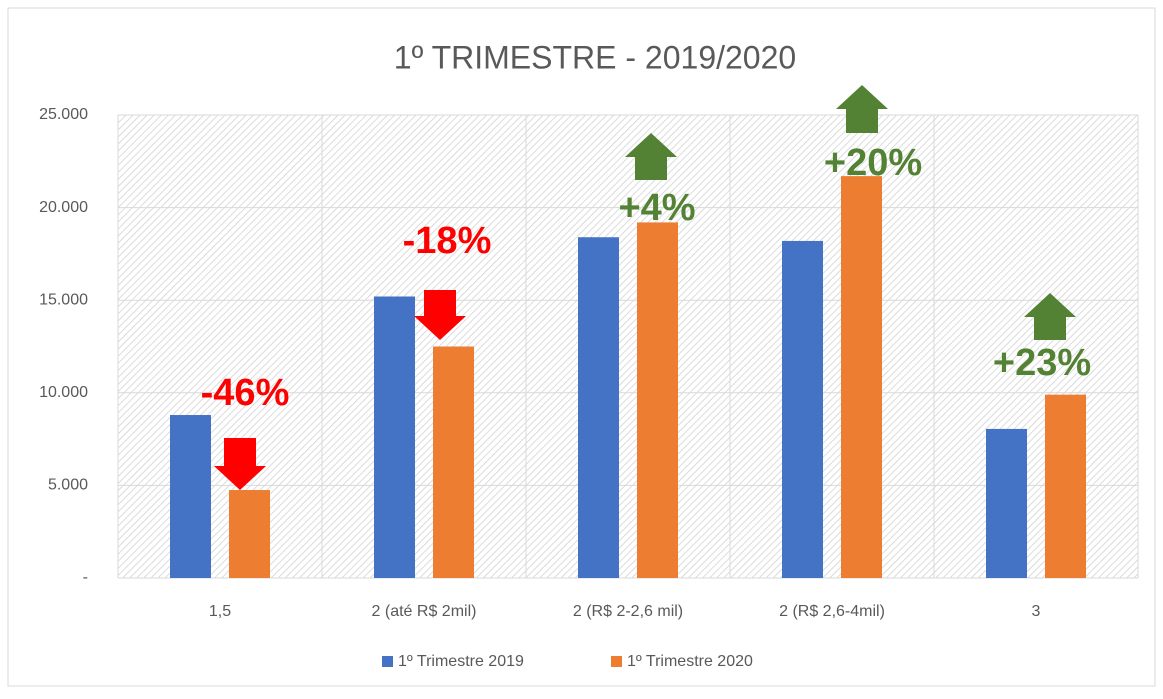 This screenshot has width=1163, height=699. Describe the element at coordinates (1042, 363) in the screenshot. I see `annotation: +23%` at that location.